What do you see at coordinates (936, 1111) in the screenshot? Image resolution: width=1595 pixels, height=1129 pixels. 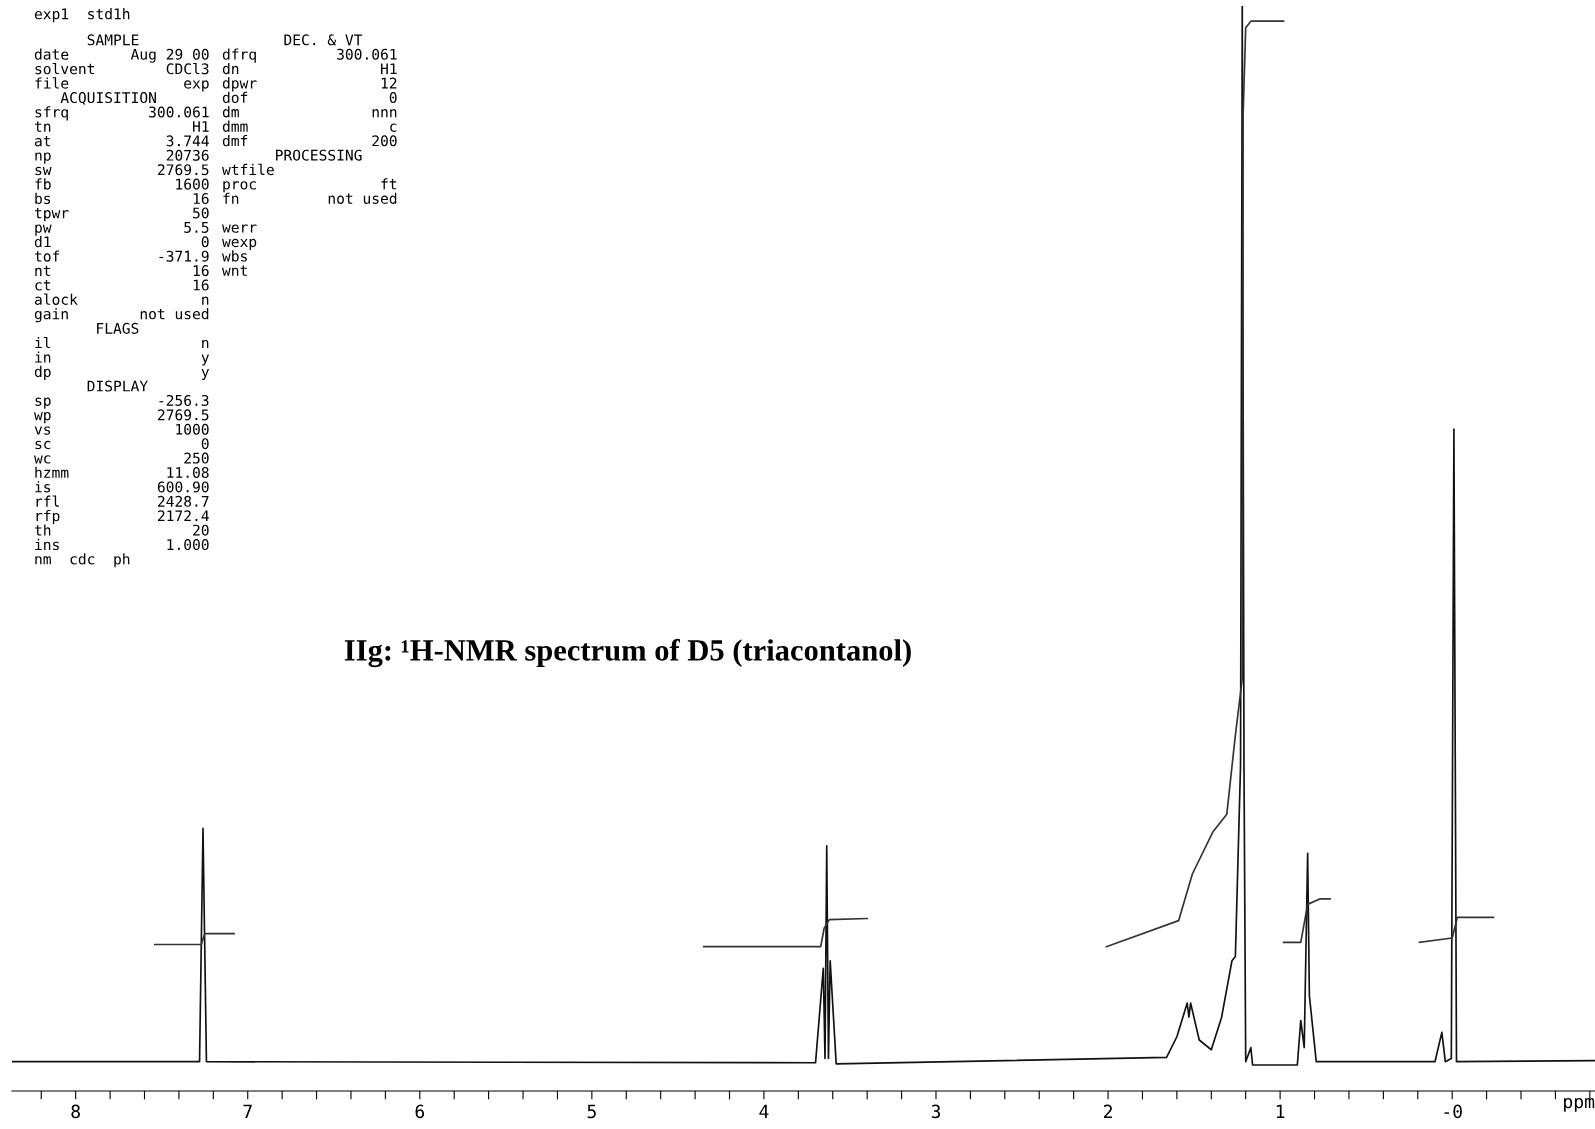 I see `x-tick-label: 3` at bounding box center [936, 1111].